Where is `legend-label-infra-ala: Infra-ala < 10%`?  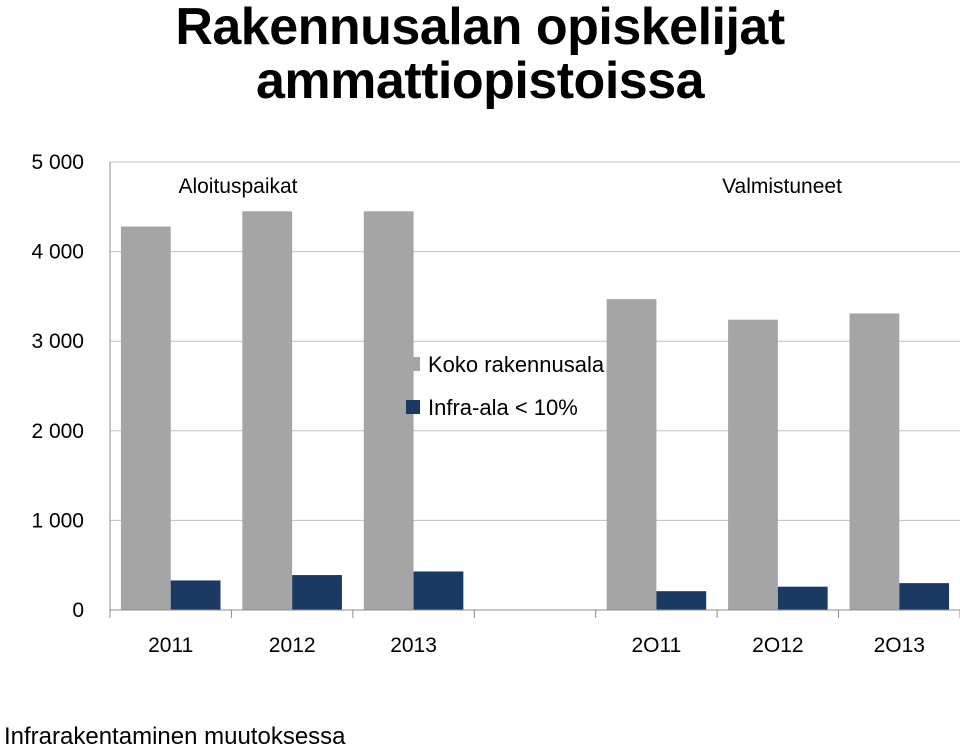 legend-label-infra-ala: Infra-ala < 10% is located at coordinates (503, 407).